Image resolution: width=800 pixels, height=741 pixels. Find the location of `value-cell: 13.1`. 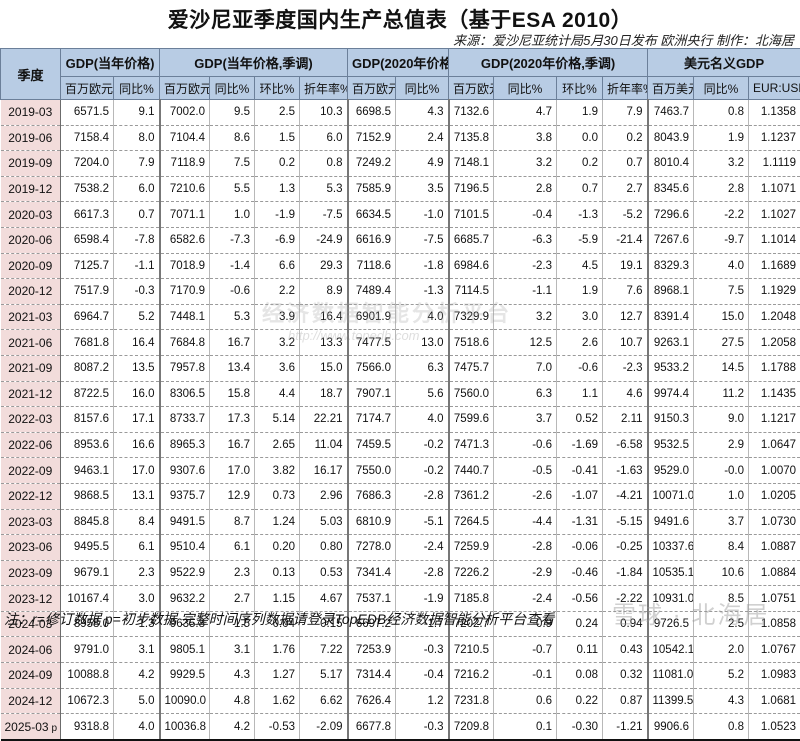

value-cell: 13.1 is located at coordinates (137, 496).